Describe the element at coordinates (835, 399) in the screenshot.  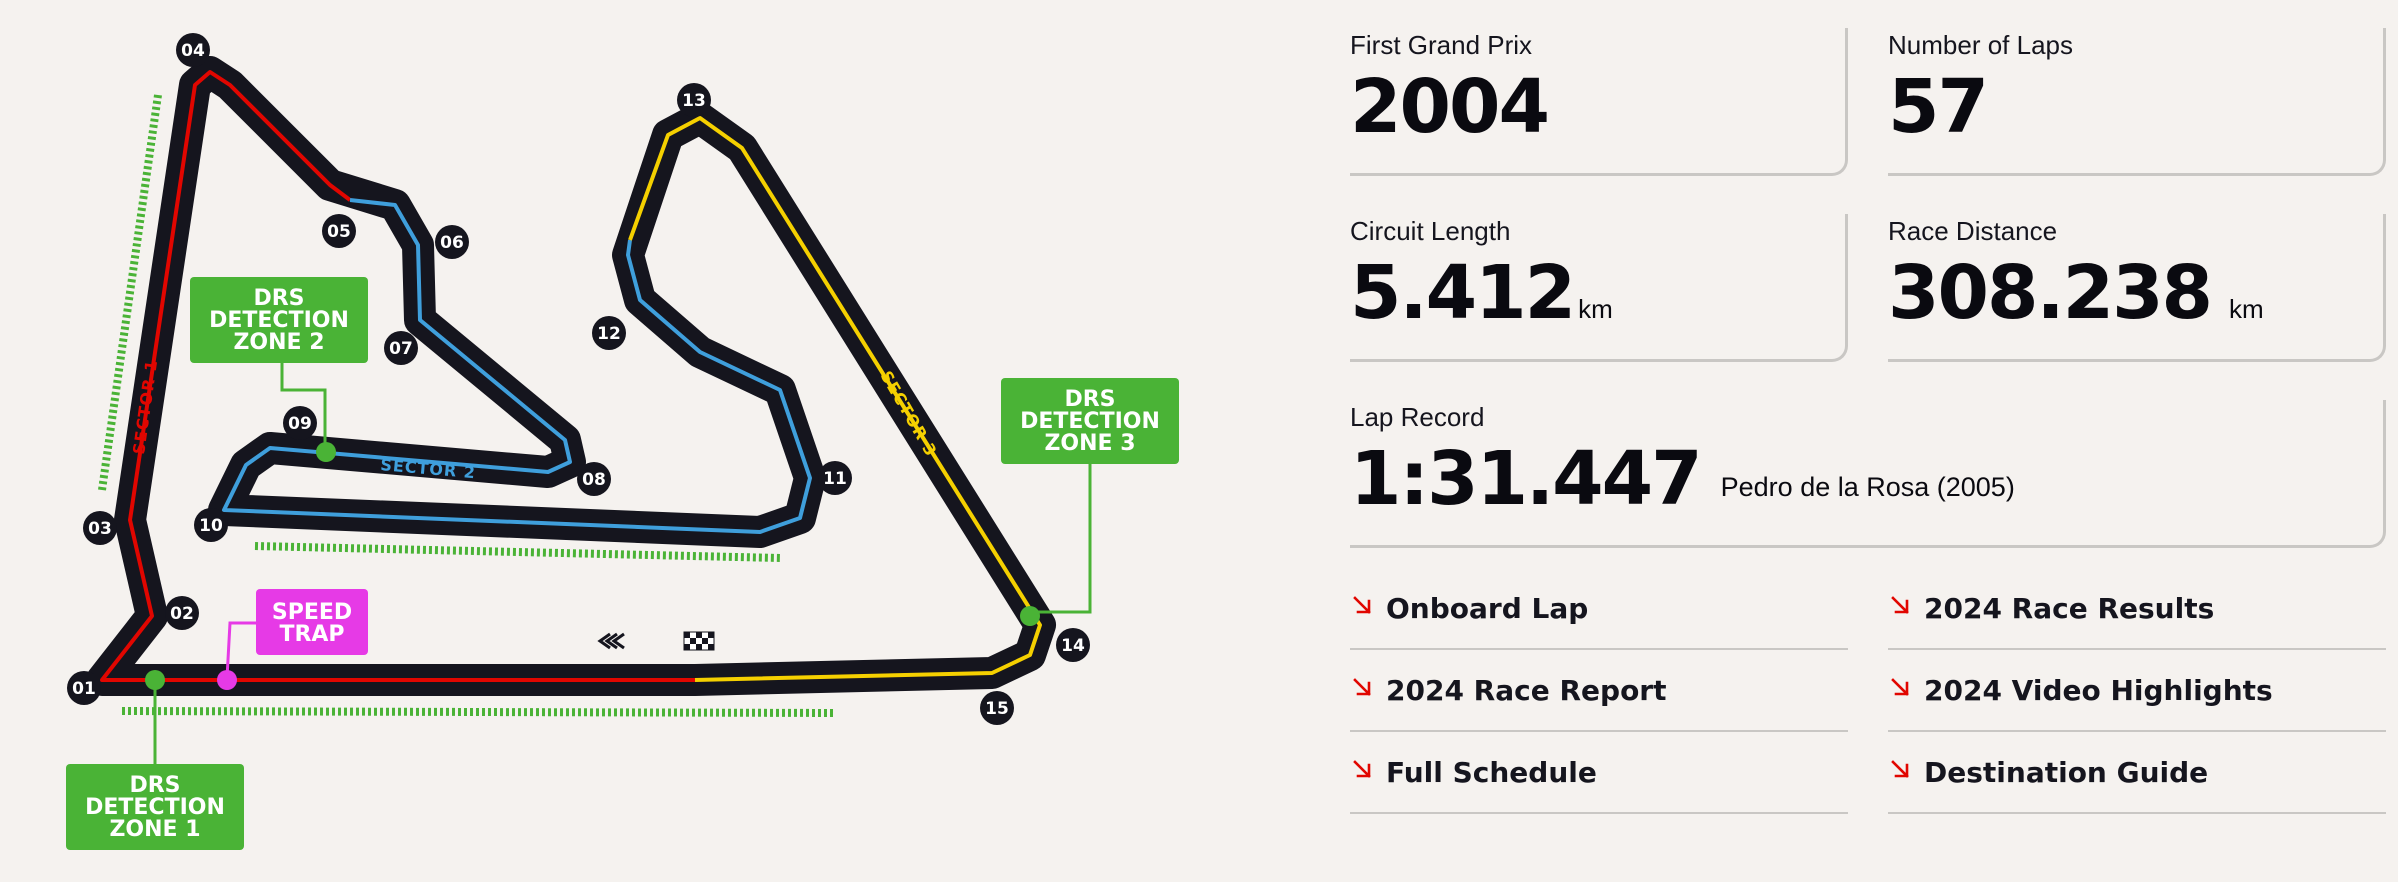
I see `sector-3-line` at that location.